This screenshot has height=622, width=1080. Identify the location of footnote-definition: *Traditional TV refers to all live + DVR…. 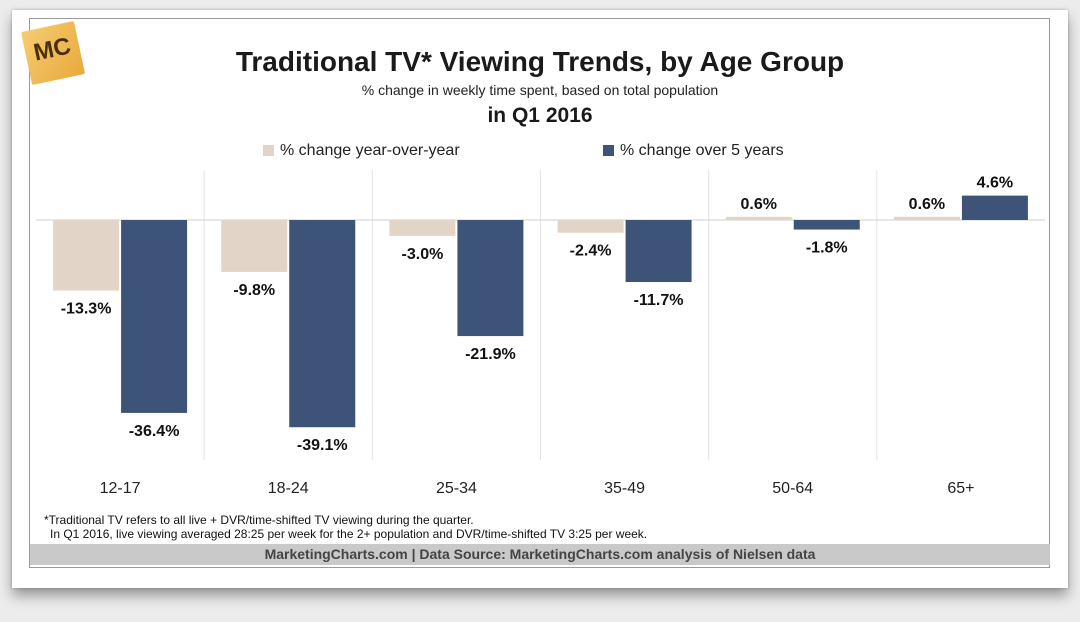
(259, 520).